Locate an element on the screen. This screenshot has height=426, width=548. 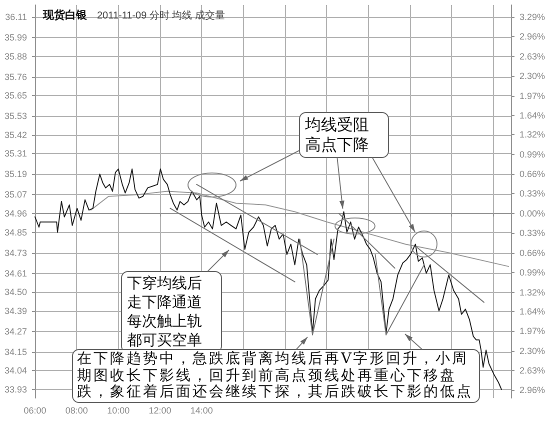
y-tick-label: 35.88 is located at coordinates (15, 56).